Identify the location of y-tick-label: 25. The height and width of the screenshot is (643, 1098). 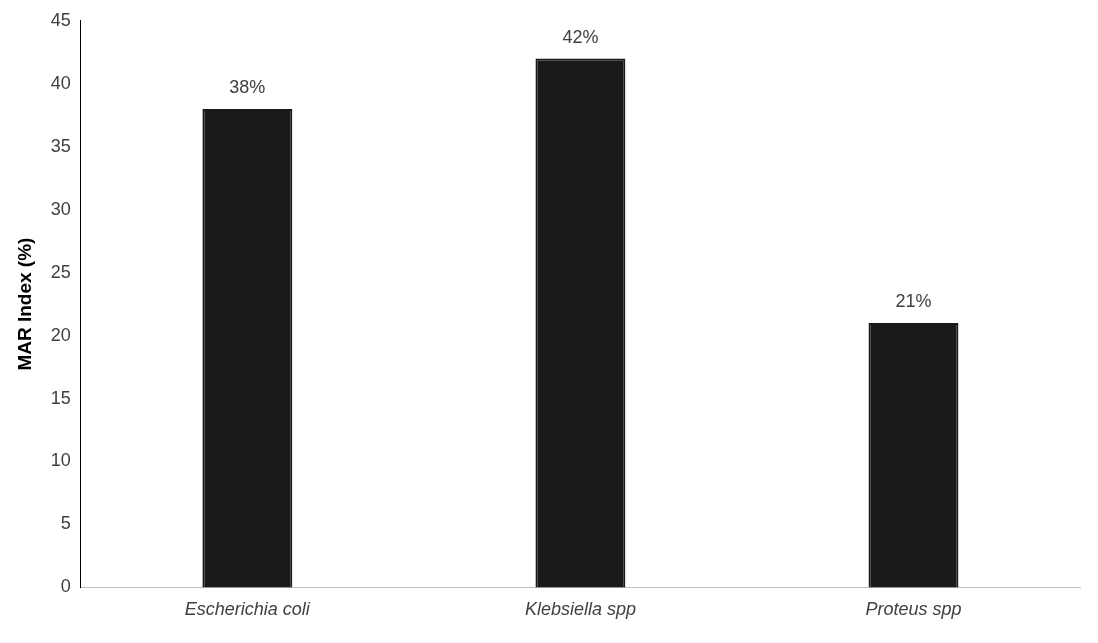
(60, 271).